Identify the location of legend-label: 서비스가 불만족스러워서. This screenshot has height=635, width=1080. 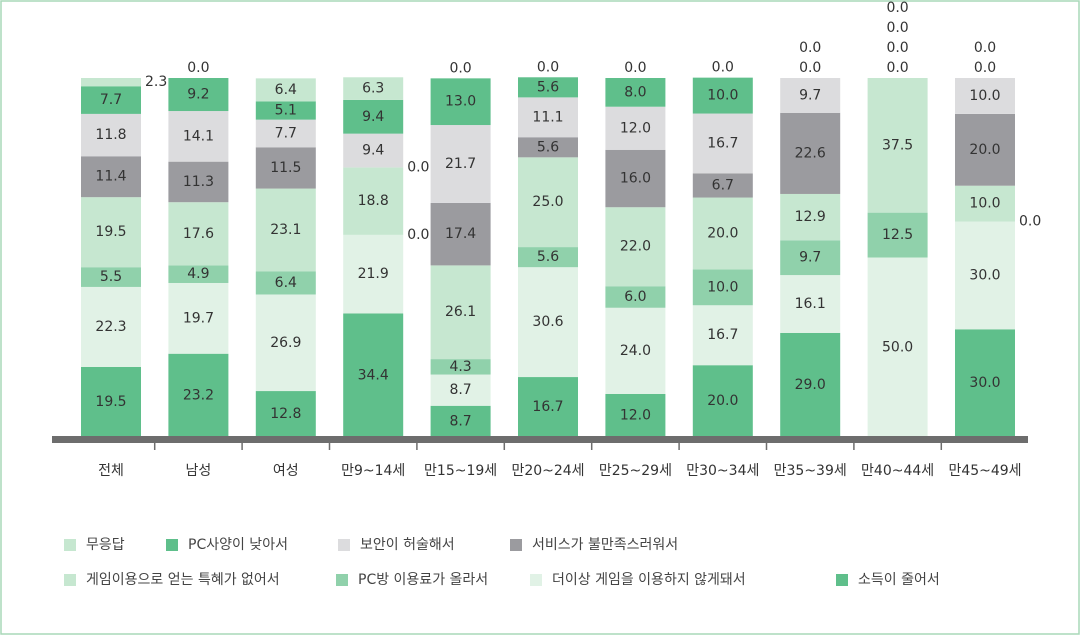
(605, 545).